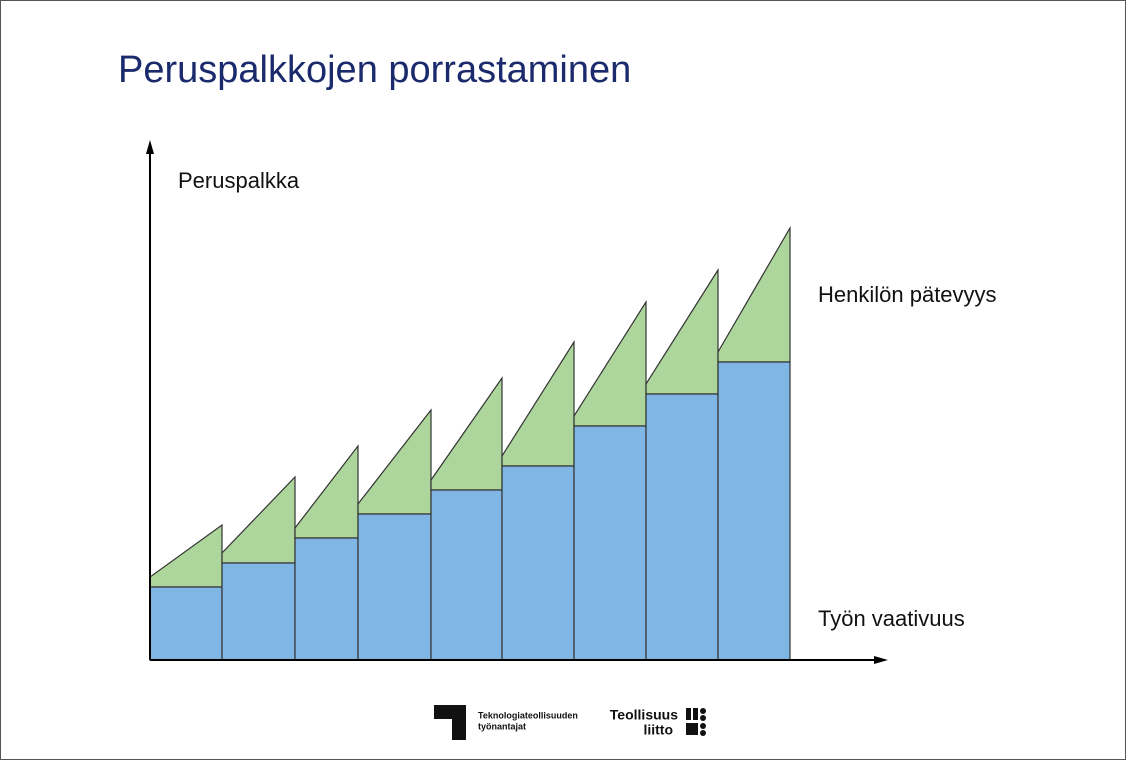  I want to click on logo1-line1: Teknologiateollisuuden, so click(528, 715).